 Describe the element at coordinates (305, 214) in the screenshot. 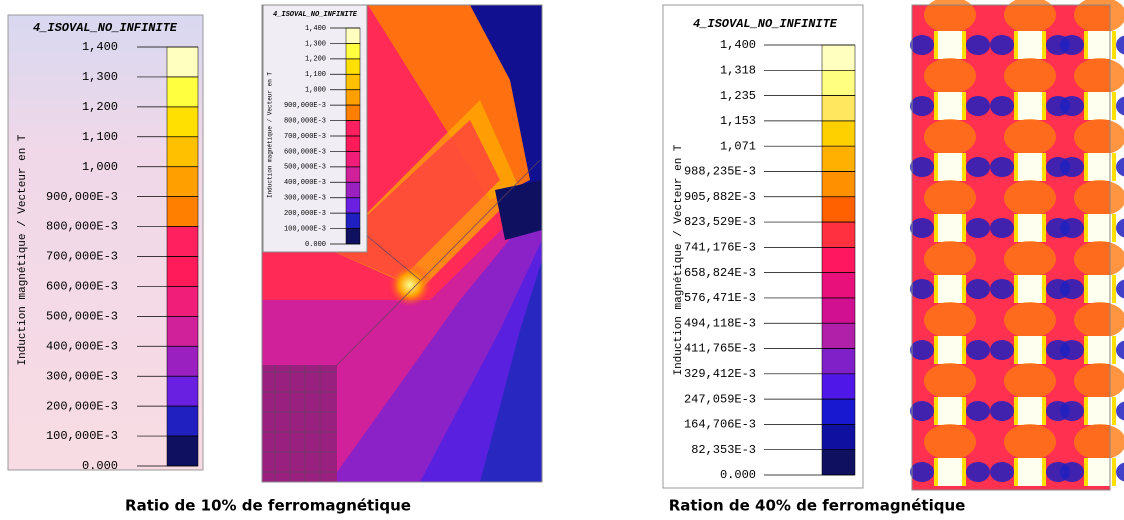

I see `legend-label: 200,000E-3` at that location.